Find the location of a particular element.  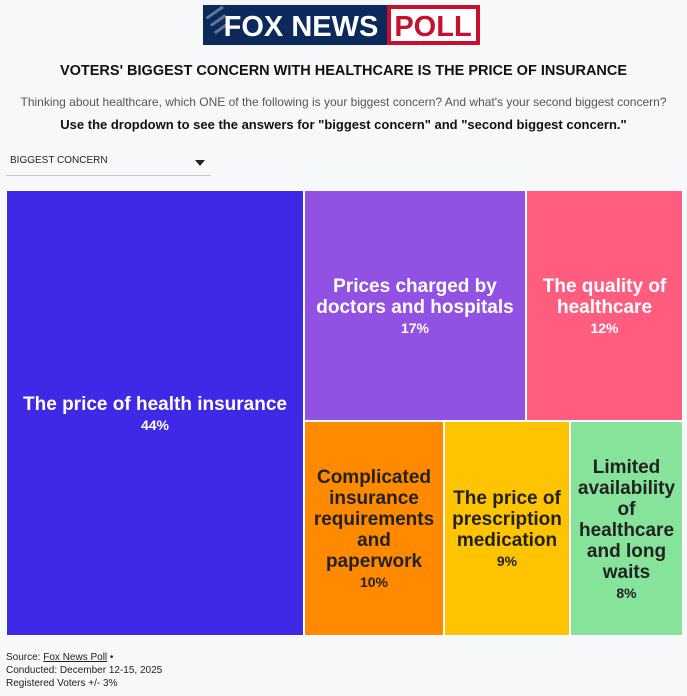

conducted-dates: Conducted: December 12-15, 2025 is located at coordinates (84, 670).